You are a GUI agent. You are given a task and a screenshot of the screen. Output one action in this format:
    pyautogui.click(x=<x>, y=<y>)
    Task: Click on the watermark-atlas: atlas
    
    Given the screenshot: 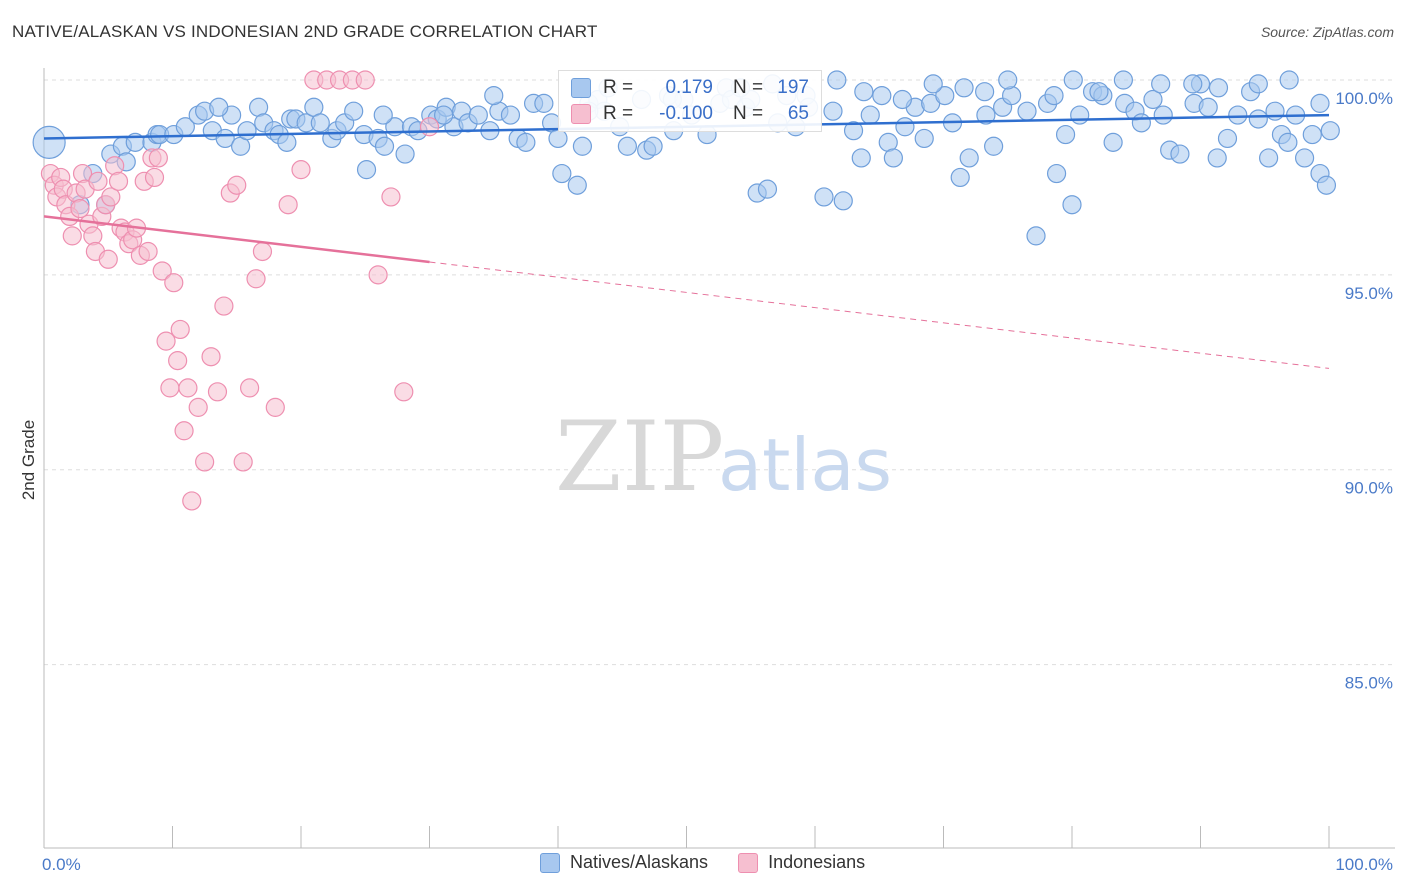 What is the action you would take?
    pyautogui.click(x=805, y=465)
    